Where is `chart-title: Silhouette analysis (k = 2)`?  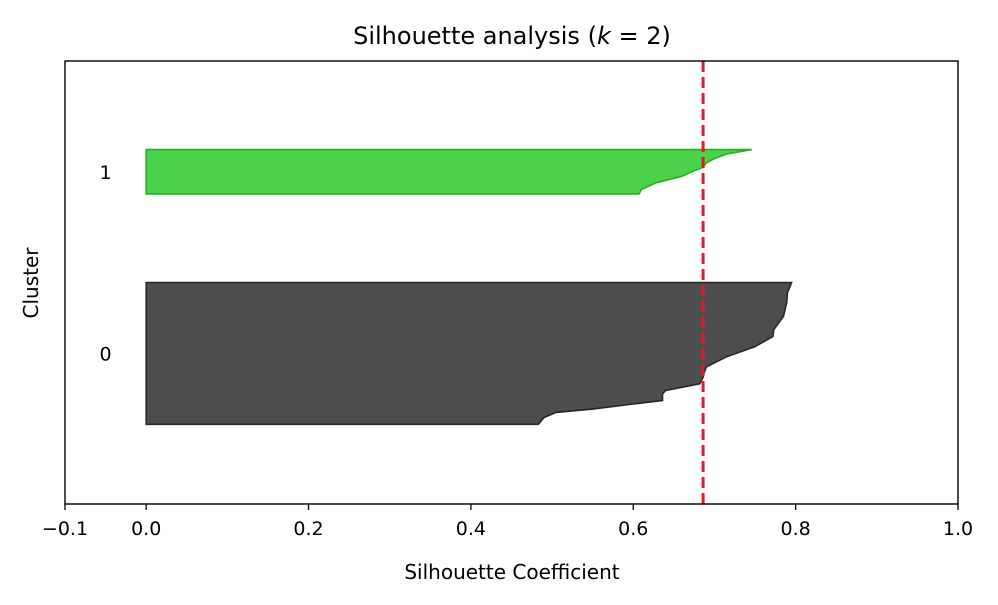 chart-title: Silhouette analysis (k = 2) is located at coordinates (512, 36).